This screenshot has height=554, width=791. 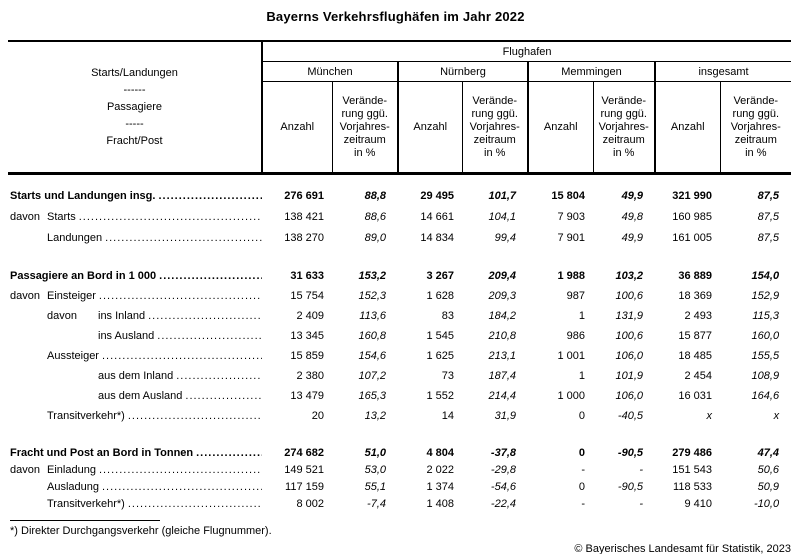 I want to click on change-header-line: Vorjahres-, so click(x=494, y=126).